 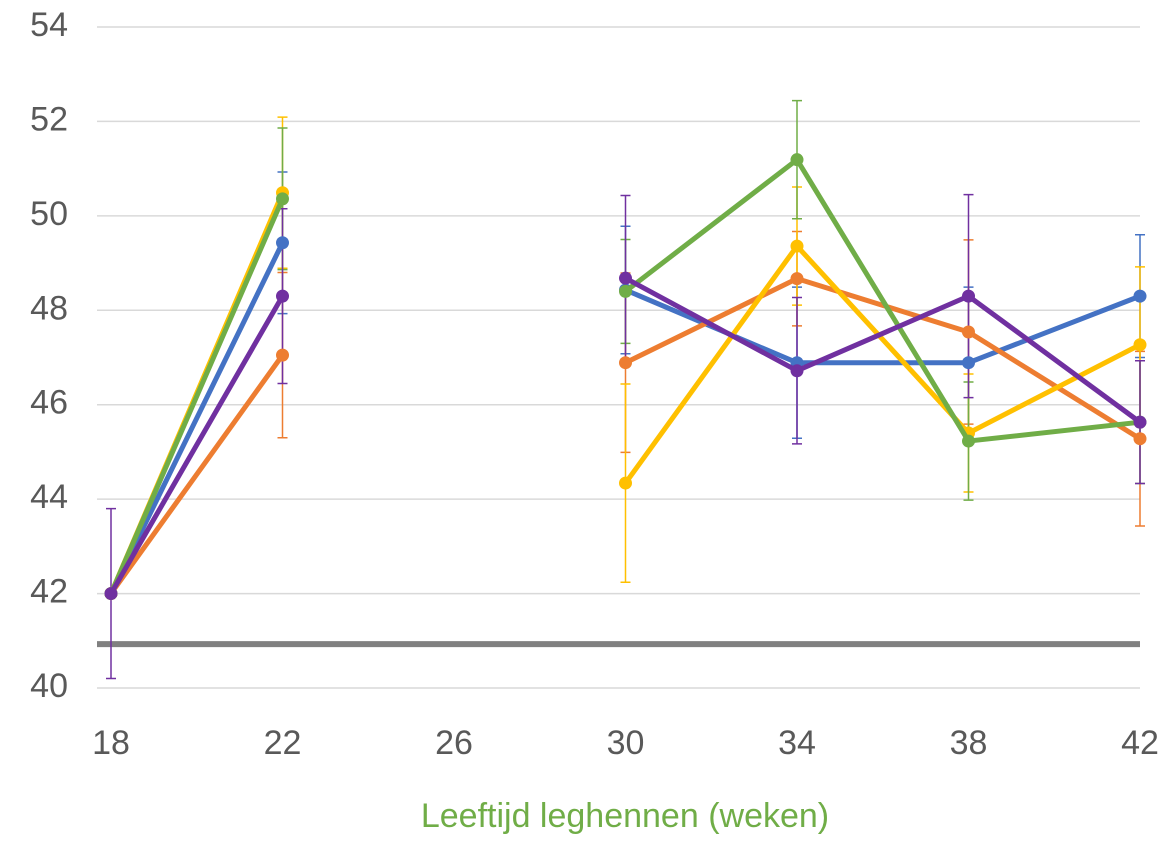 What do you see at coordinates (626, 743) in the screenshot?
I see `x-tick-label: 30` at bounding box center [626, 743].